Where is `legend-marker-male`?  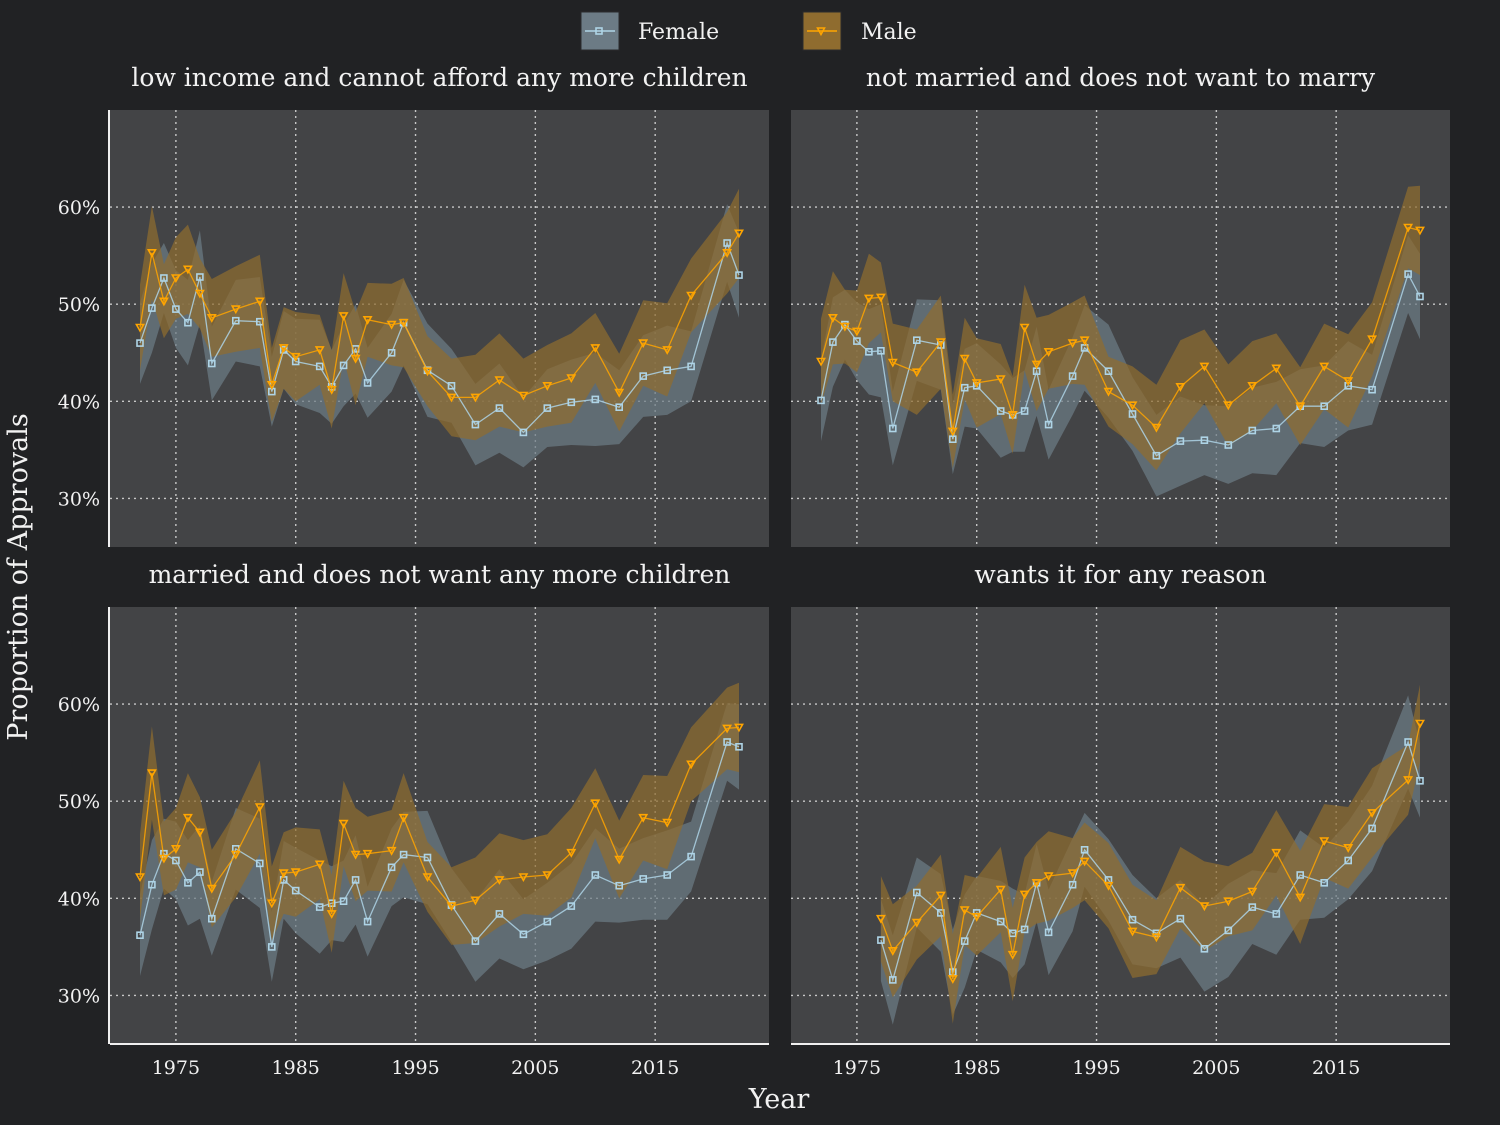 legend-marker-male is located at coordinates (821, 32).